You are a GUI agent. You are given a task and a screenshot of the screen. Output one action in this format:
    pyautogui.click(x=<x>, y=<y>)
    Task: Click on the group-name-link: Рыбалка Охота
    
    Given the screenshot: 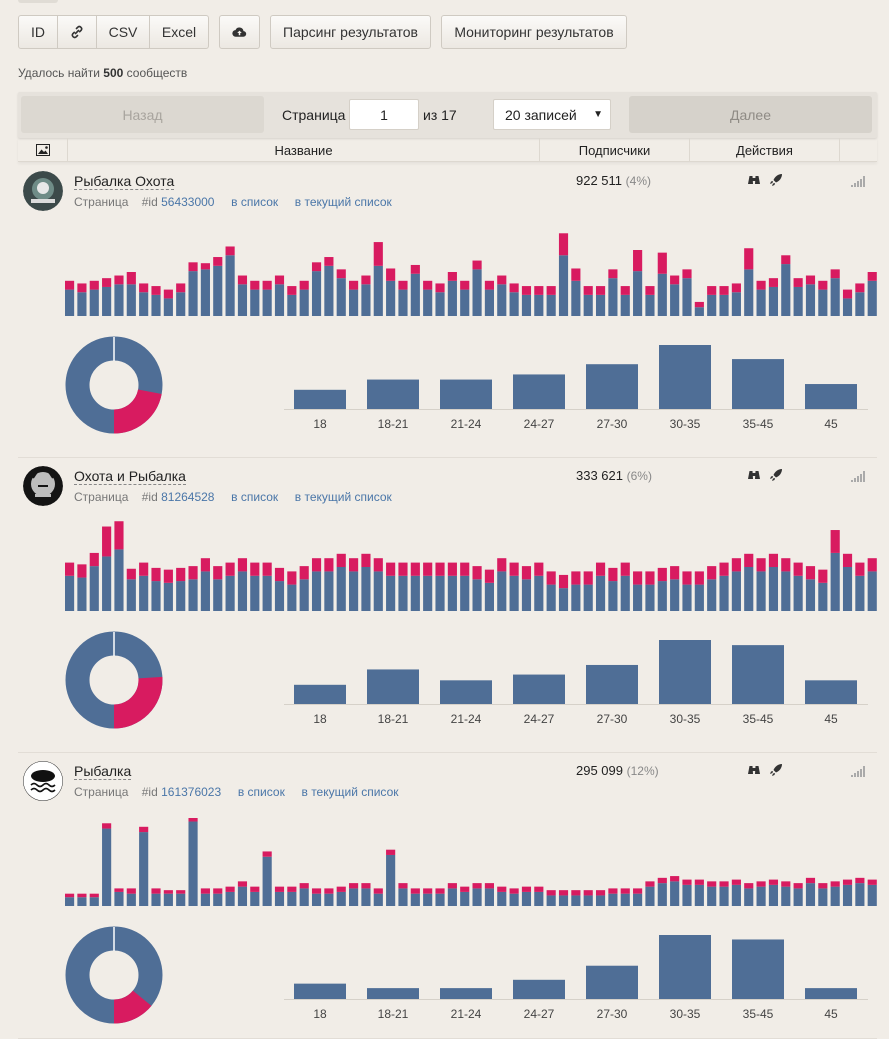 What is the action you would take?
    pyautogui.click(x=124, y=181)
    